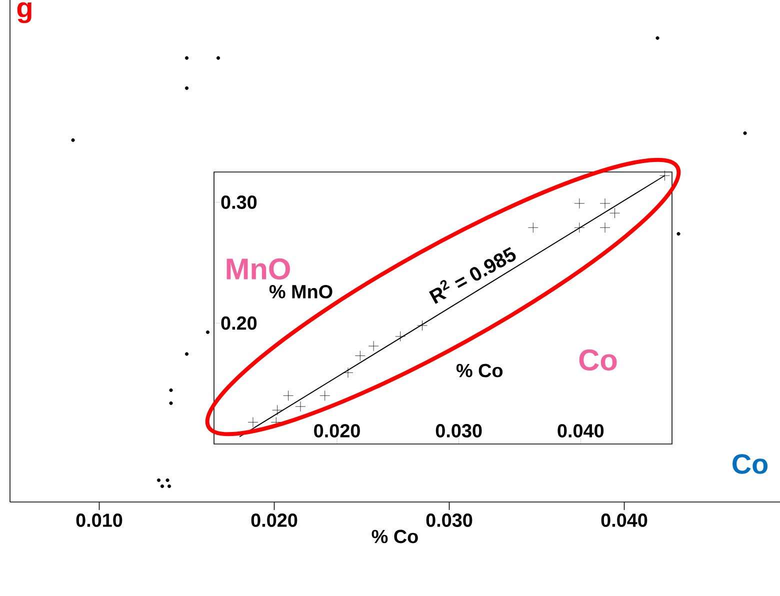  What do you see at coordinates (258, 269) in the screenshot?
I see `annotation: MnO` at bounding box center [258, 269].